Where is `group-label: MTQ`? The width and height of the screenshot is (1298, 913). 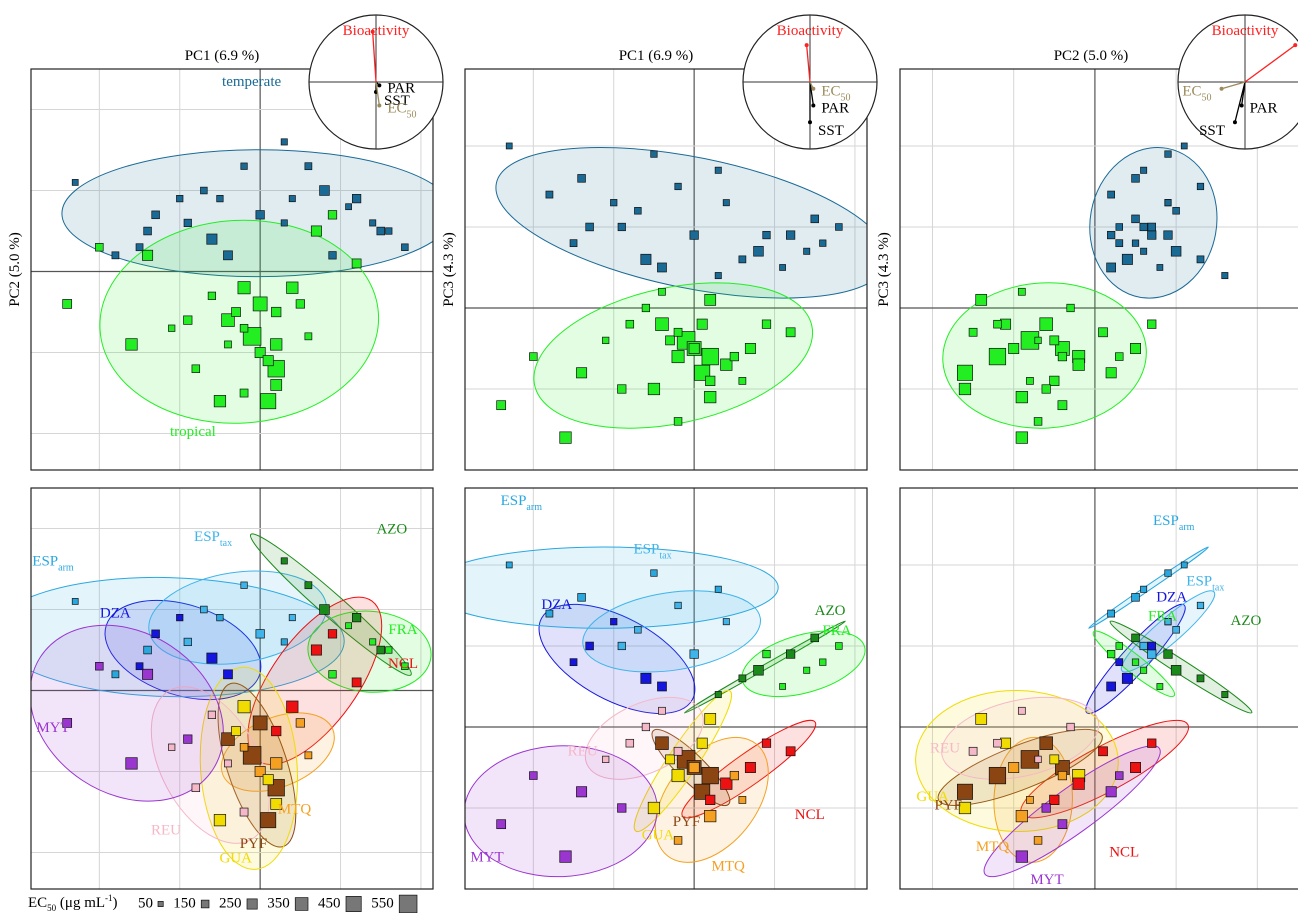
group-label: MTQ is located at coordinates (993, 847).